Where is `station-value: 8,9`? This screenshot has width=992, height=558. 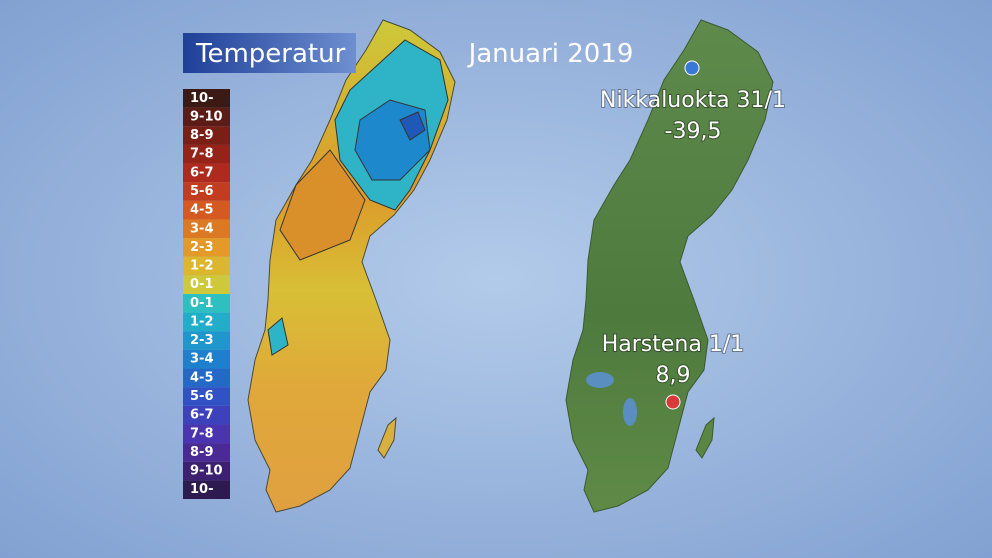
station-value: 8,9 is located at coordinates (673, 375).